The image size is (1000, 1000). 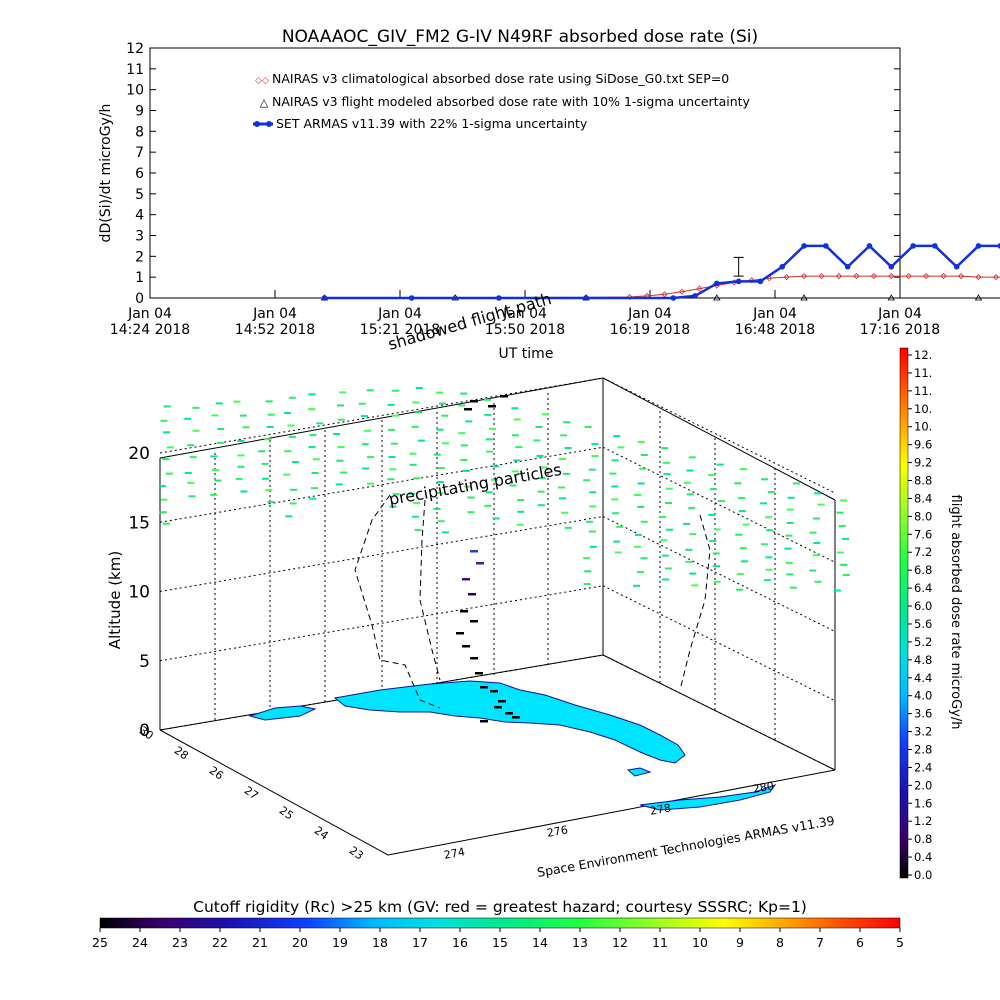 What do you see at coordinates (139, 216) in the screenshot?
I see `y-tick-label: 4` at bounding box center [139, 216].